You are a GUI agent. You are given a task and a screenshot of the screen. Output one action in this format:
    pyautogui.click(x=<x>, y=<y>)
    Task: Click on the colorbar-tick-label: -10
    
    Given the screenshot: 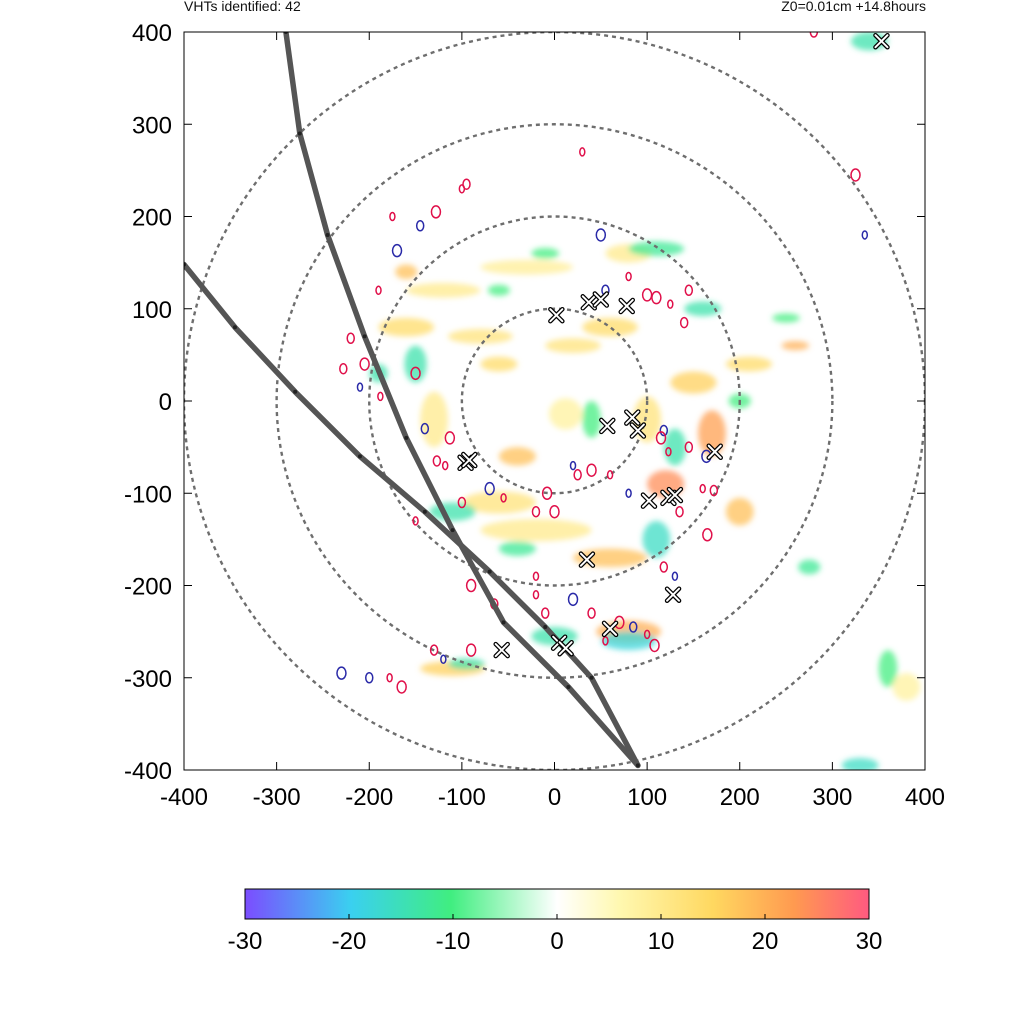 What is the action you would take?
    pyautogui.click(x=453, y=941)
    